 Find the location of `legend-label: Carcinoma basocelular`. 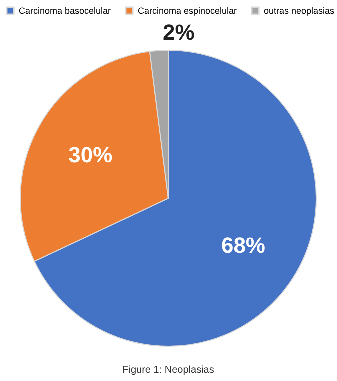

legend-label: Carcinoma basocelular is located at coordinates (65, 11).